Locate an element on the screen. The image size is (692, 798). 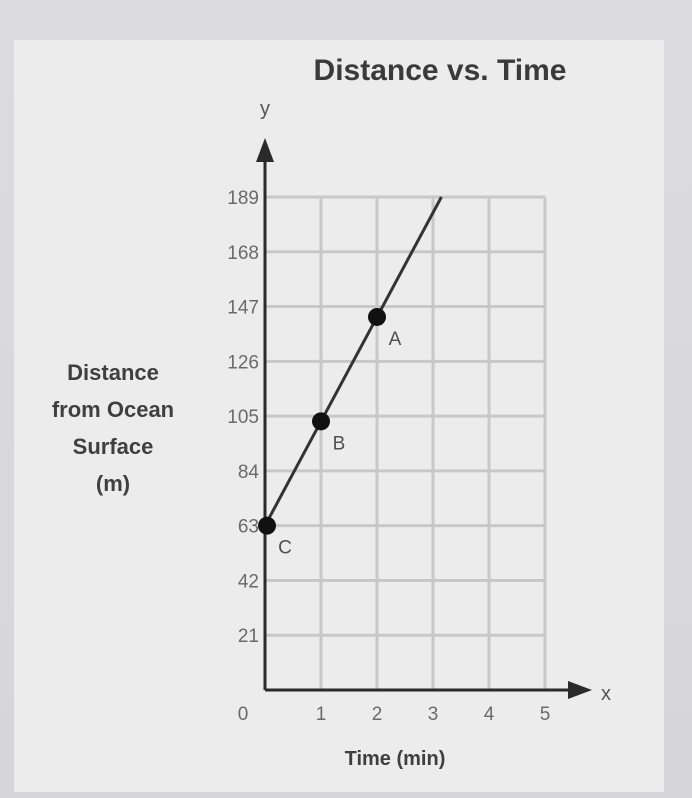
y-tick-label: 147 is located at coordinates (243, 308).